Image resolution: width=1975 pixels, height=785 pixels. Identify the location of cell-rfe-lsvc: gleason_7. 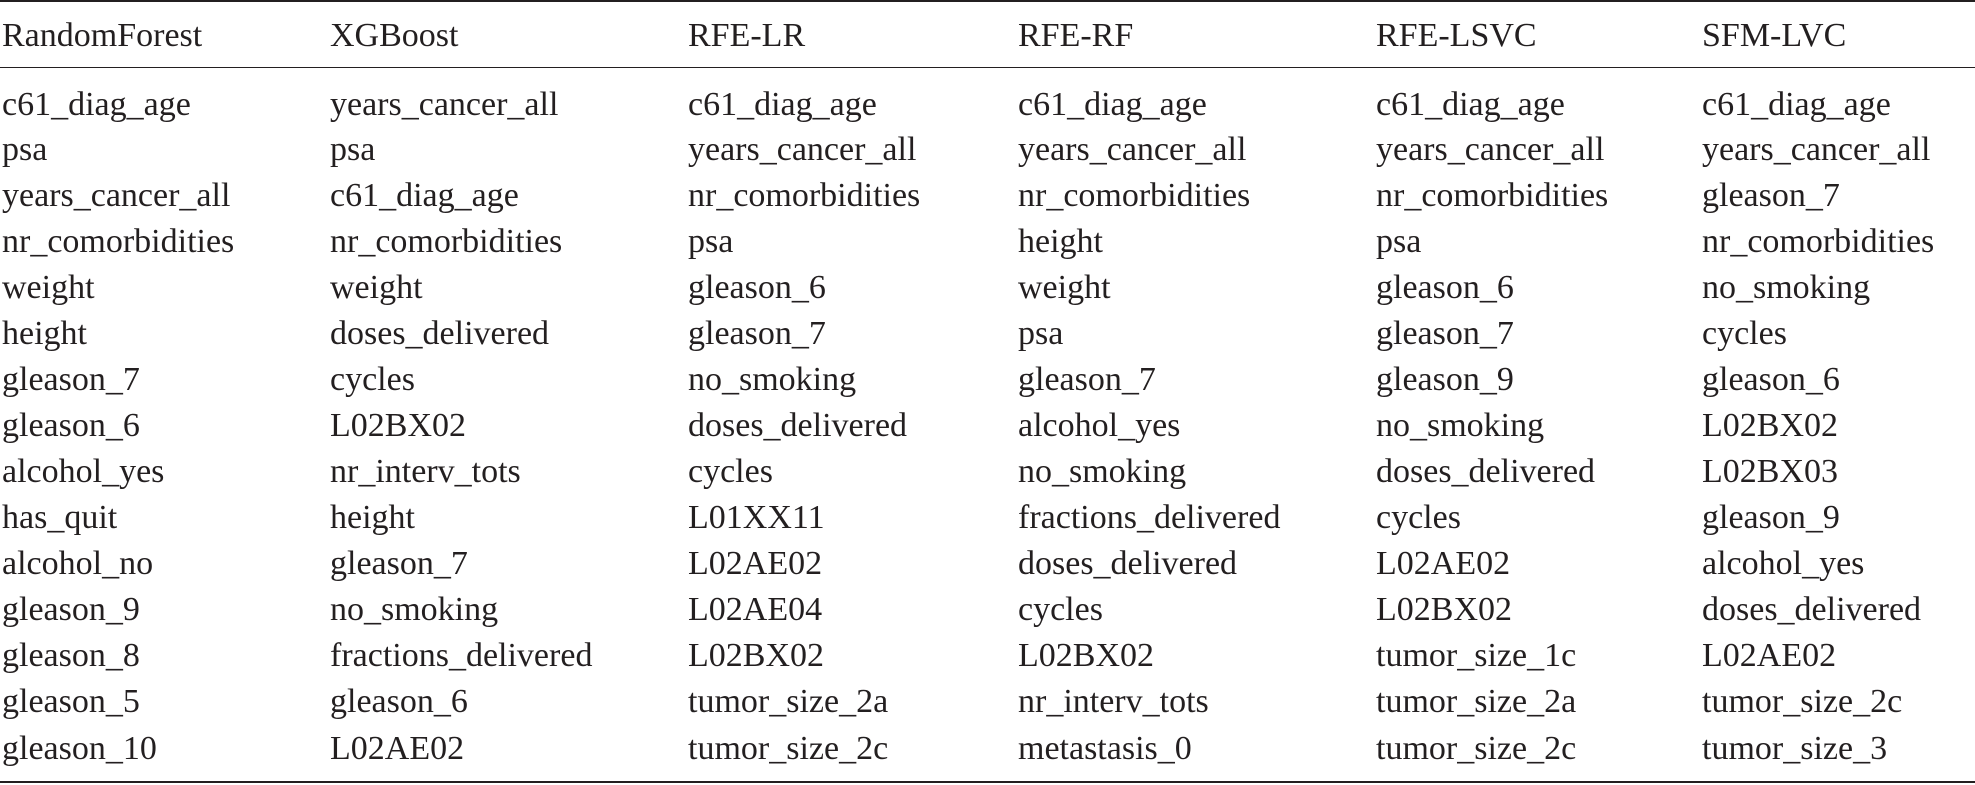
(1445, 334).